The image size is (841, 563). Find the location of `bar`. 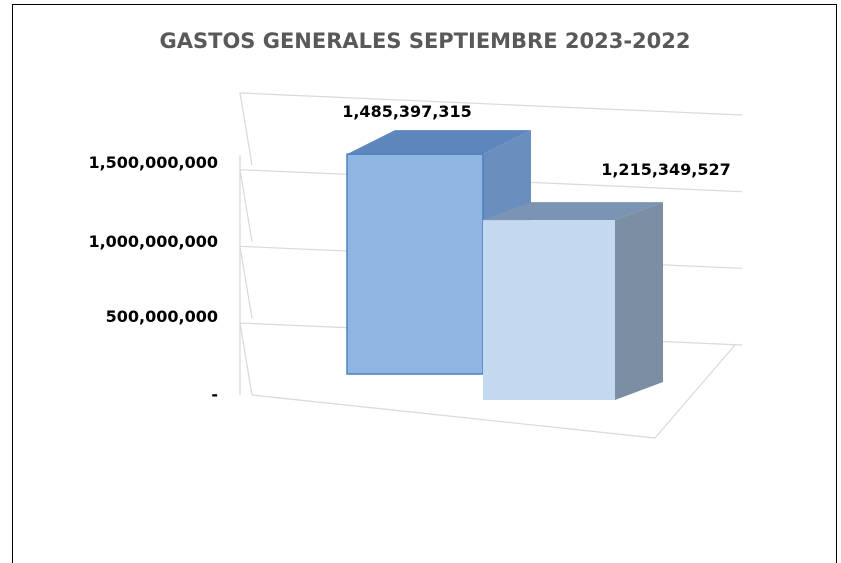

bar is located at coordinates (573, 301).